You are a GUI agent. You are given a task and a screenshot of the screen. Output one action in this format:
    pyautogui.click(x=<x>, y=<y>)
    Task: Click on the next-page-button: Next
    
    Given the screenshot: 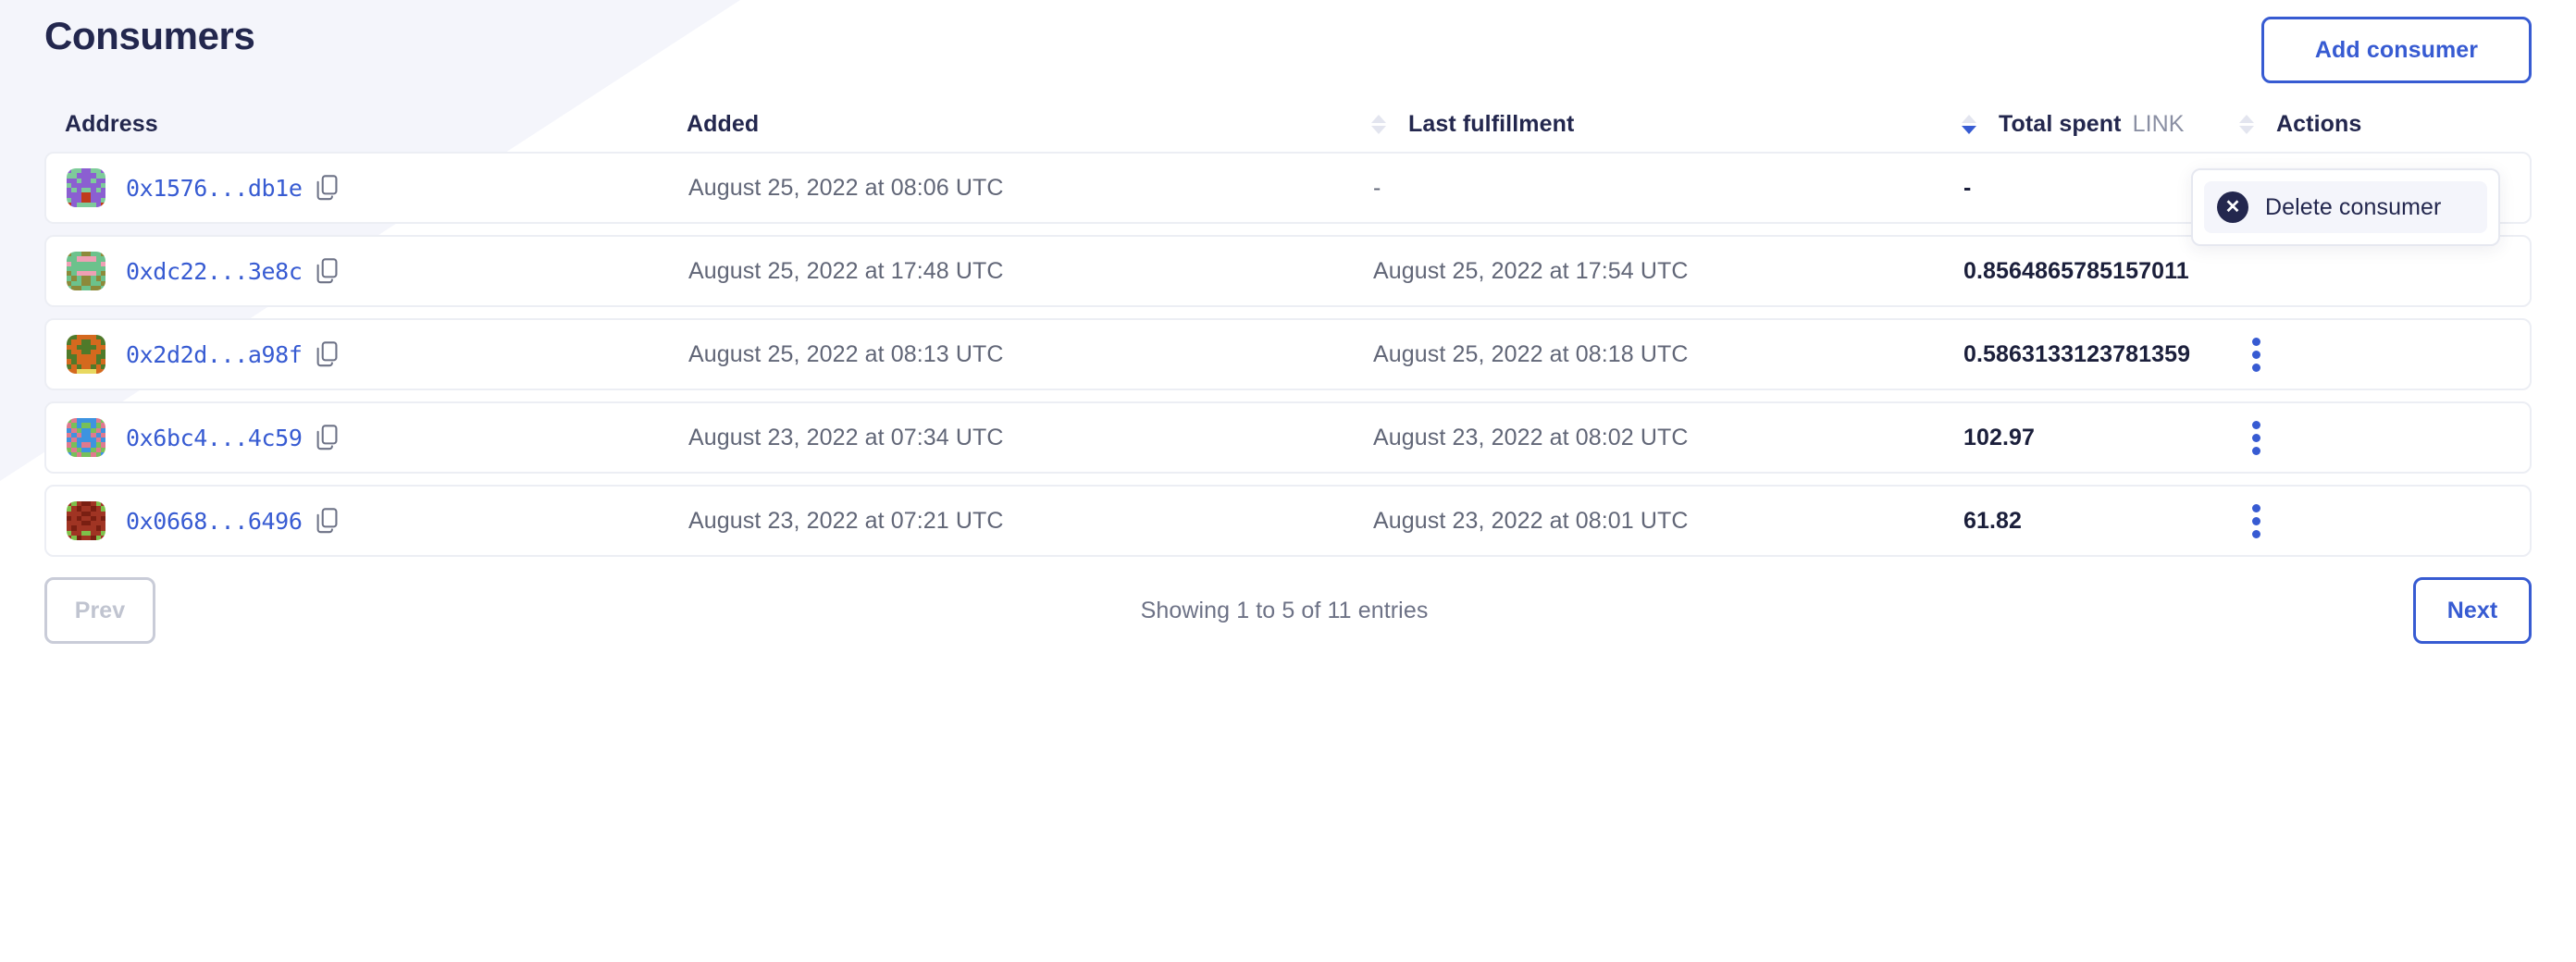 What is the action you would take?
    pyautogui.click(x=2473, y=610)
    